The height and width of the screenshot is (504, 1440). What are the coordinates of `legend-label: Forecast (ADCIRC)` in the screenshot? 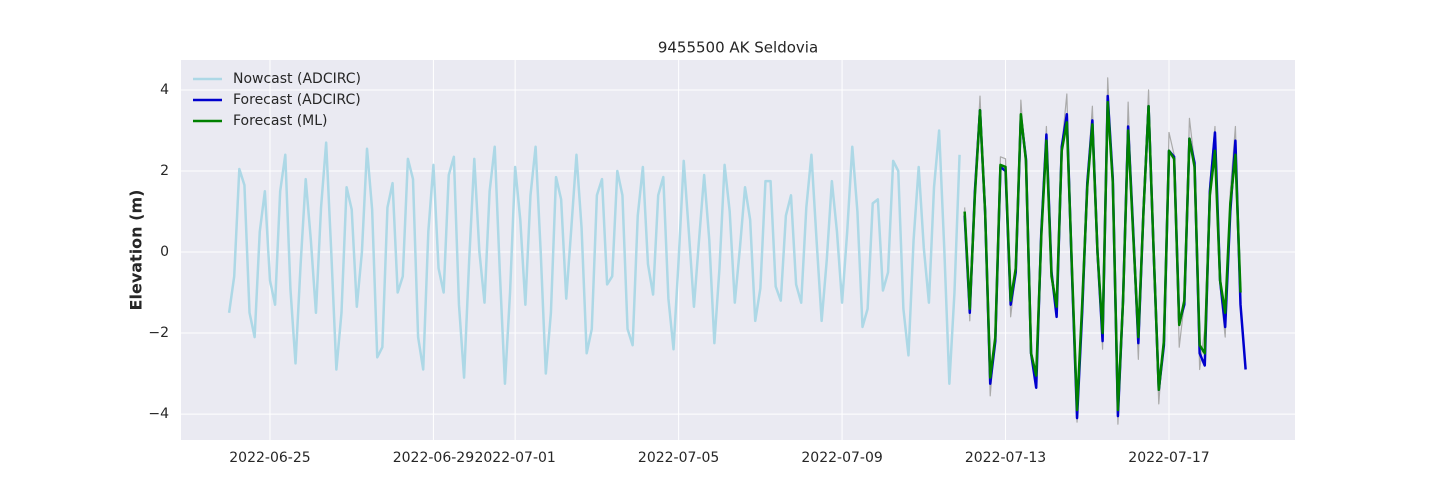 It's located at (297, 100).